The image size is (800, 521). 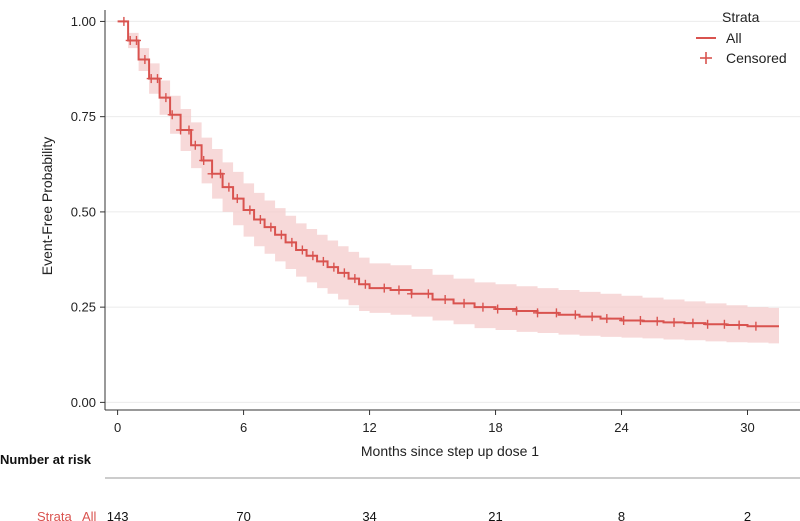 What do you see at coordinates (434, 422) in the screenshot?
I see `x-axis-ticks: 0 6 12 18 24 30` at bounding box center [434, 422].